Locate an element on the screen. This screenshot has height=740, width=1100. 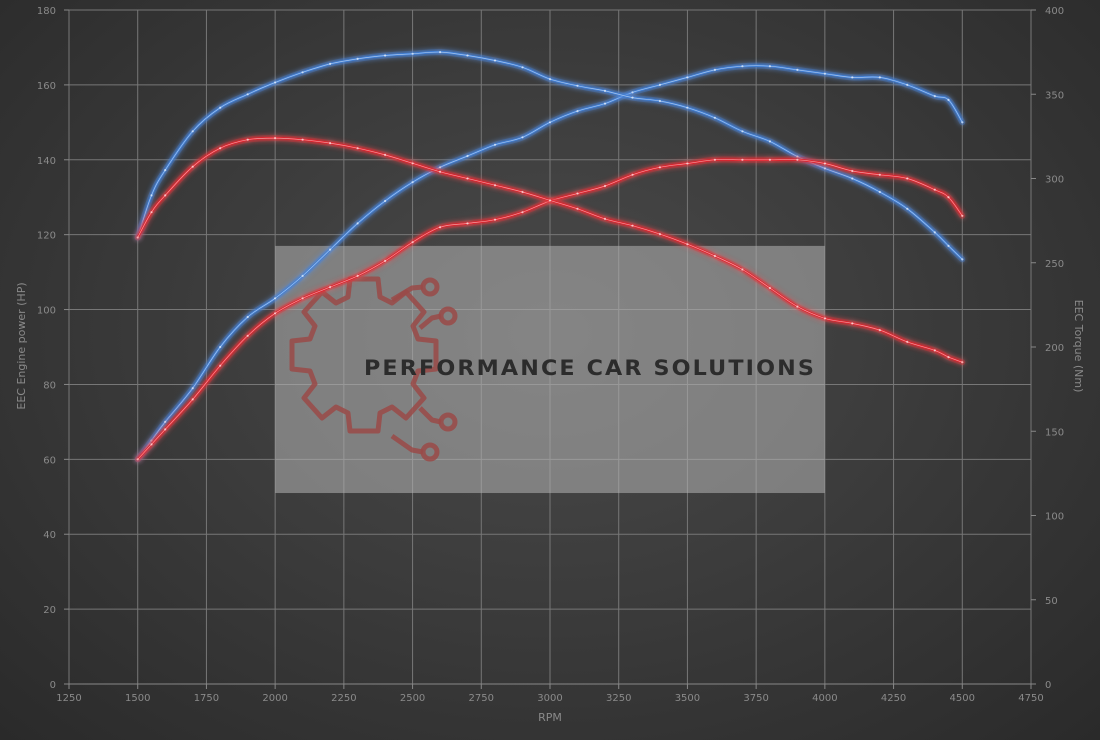
x-tick-label: 4750 is located at coordinates (1030, 698).